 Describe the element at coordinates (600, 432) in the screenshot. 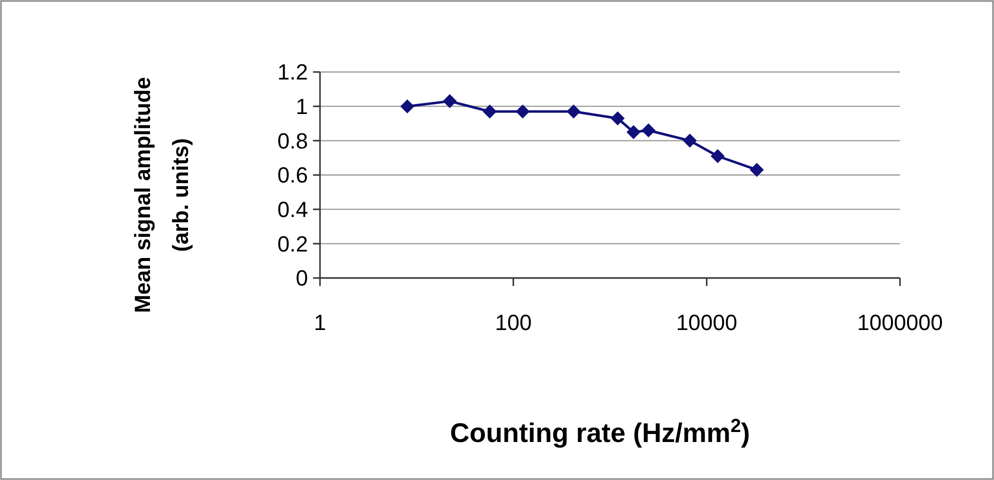

I see `x-axis-title: Counting rate (Hz/mm$^{2}$)` at that location.